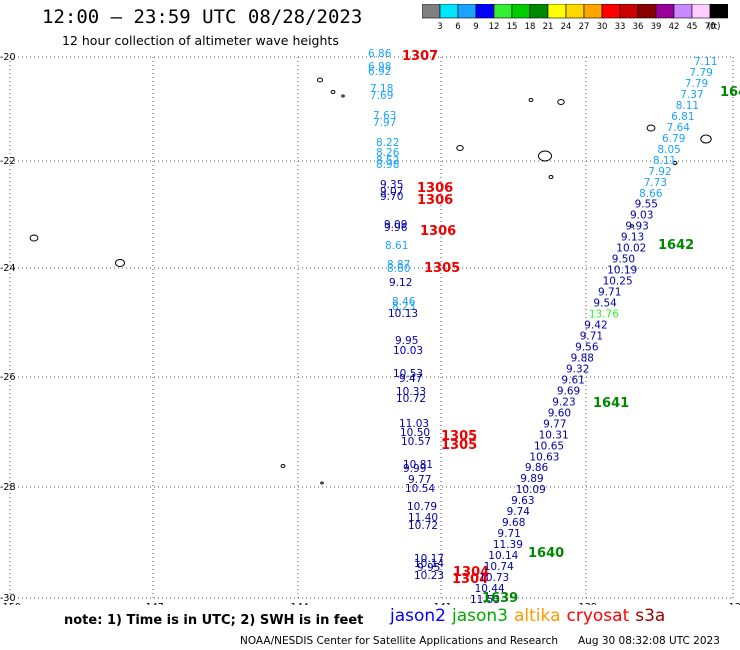  What do you see at coordinates (8, 377) in the screenshot?
I see `latitude-label: -26` at bounding box center [8, 377].